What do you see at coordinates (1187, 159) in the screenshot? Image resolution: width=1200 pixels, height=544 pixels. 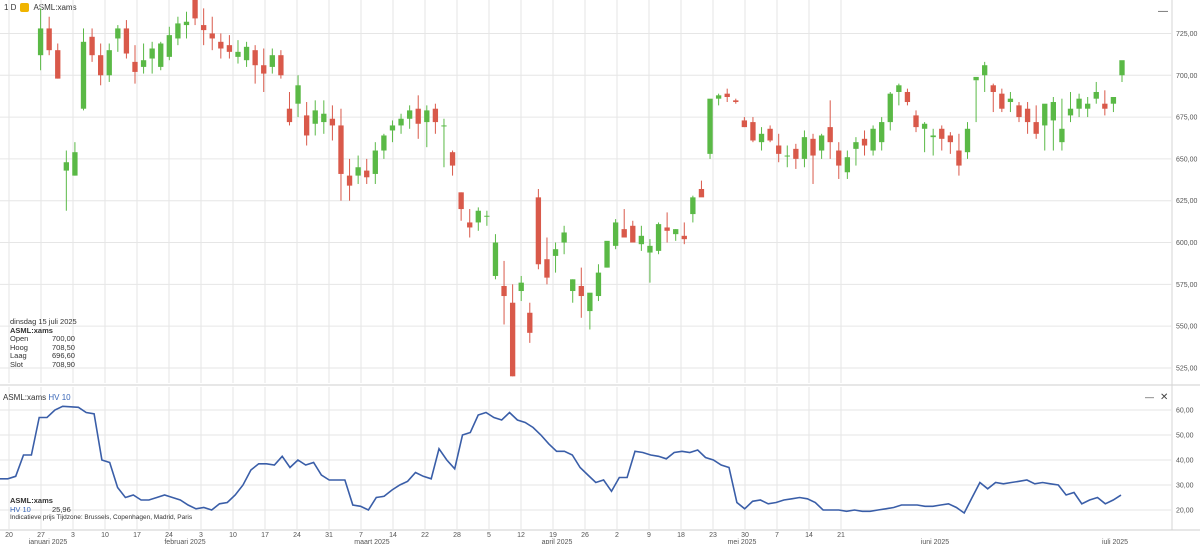 I see `y-tick-label: 650,00` at bounding box center [1187, 159].